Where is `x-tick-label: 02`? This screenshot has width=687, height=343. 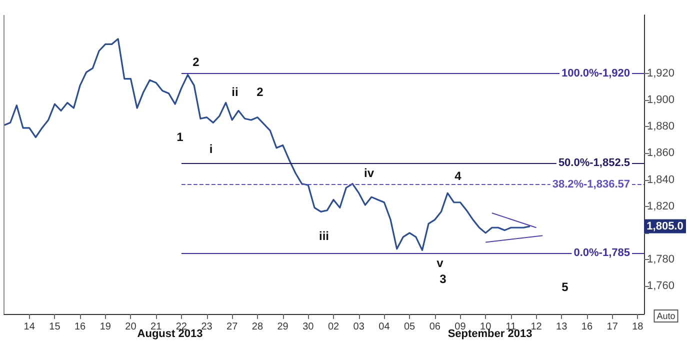 x-tick-label: 02 is located at coordinates (334, 327).